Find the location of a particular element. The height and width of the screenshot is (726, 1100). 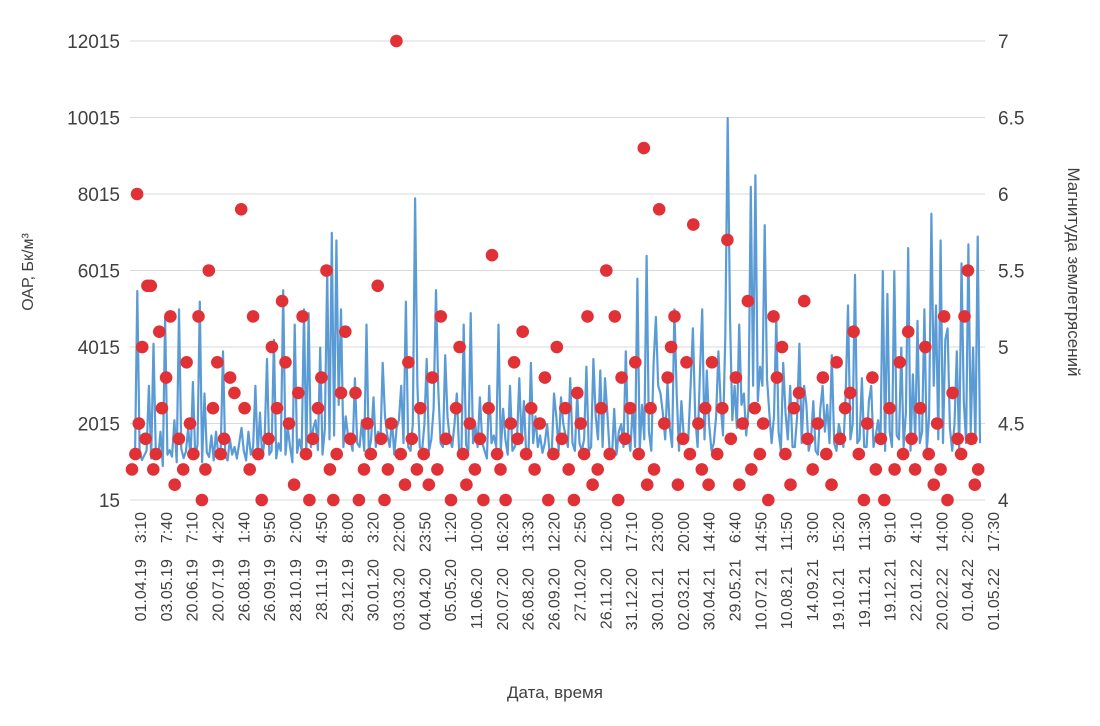

y-left-tick-label: 6015 is located at coordinates (99, 272).